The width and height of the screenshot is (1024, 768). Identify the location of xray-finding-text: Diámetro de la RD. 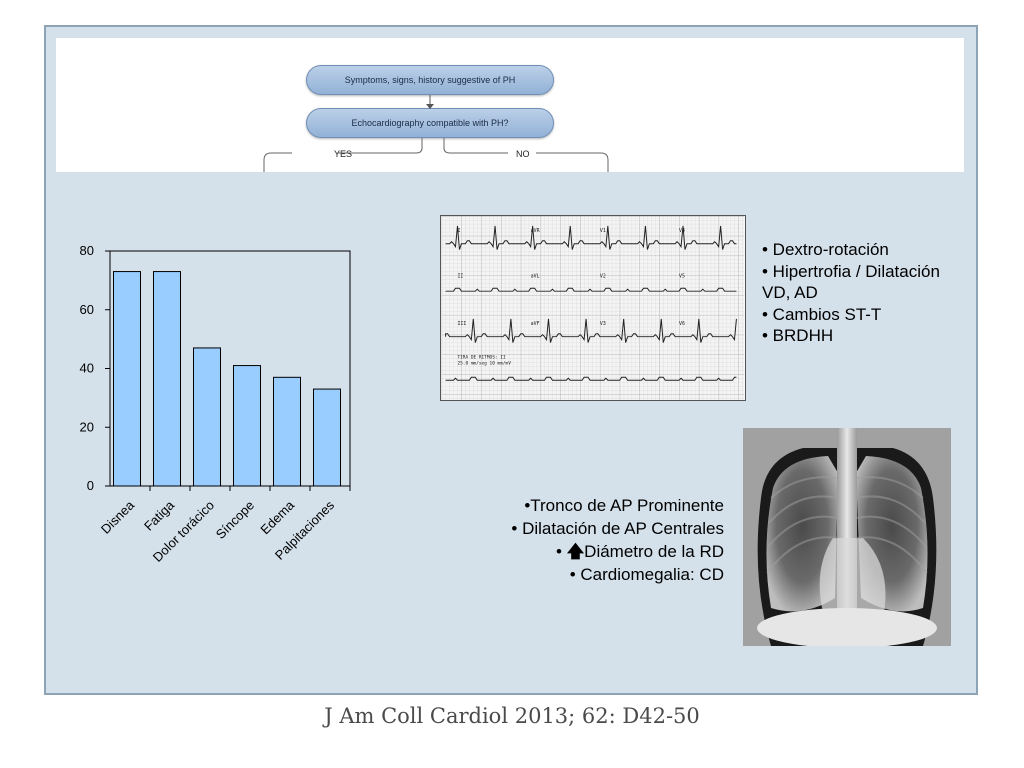
(654, 551).